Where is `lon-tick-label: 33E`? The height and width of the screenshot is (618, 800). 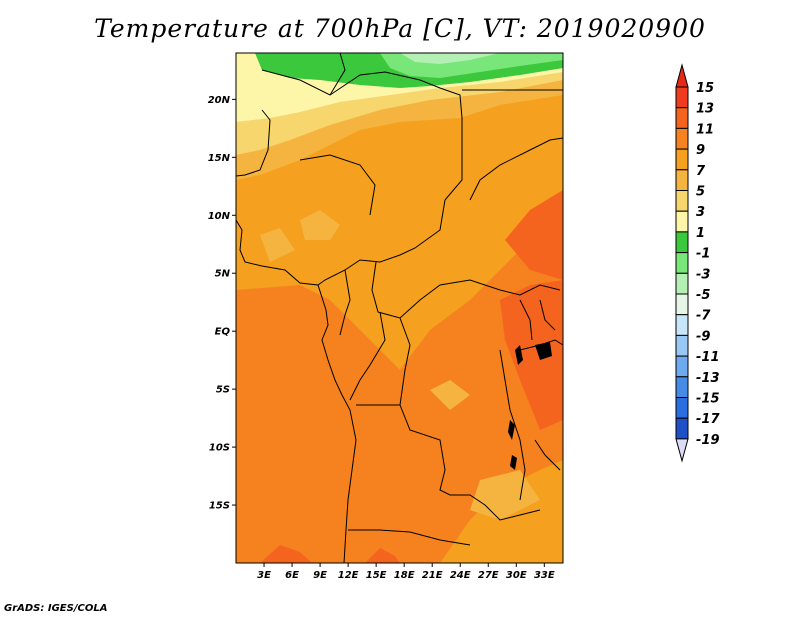
lon-tick-label: 33E is located at coordinates (544, 575).